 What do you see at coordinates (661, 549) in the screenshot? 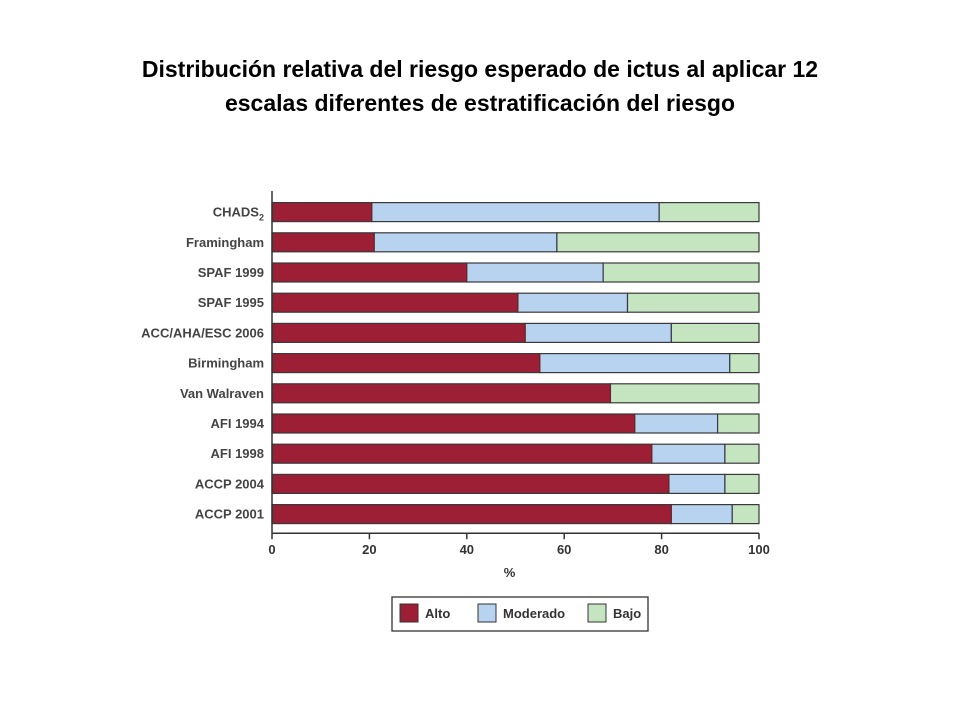
I see `x-tick-label-4: 80` at bounding box center [661, 549].